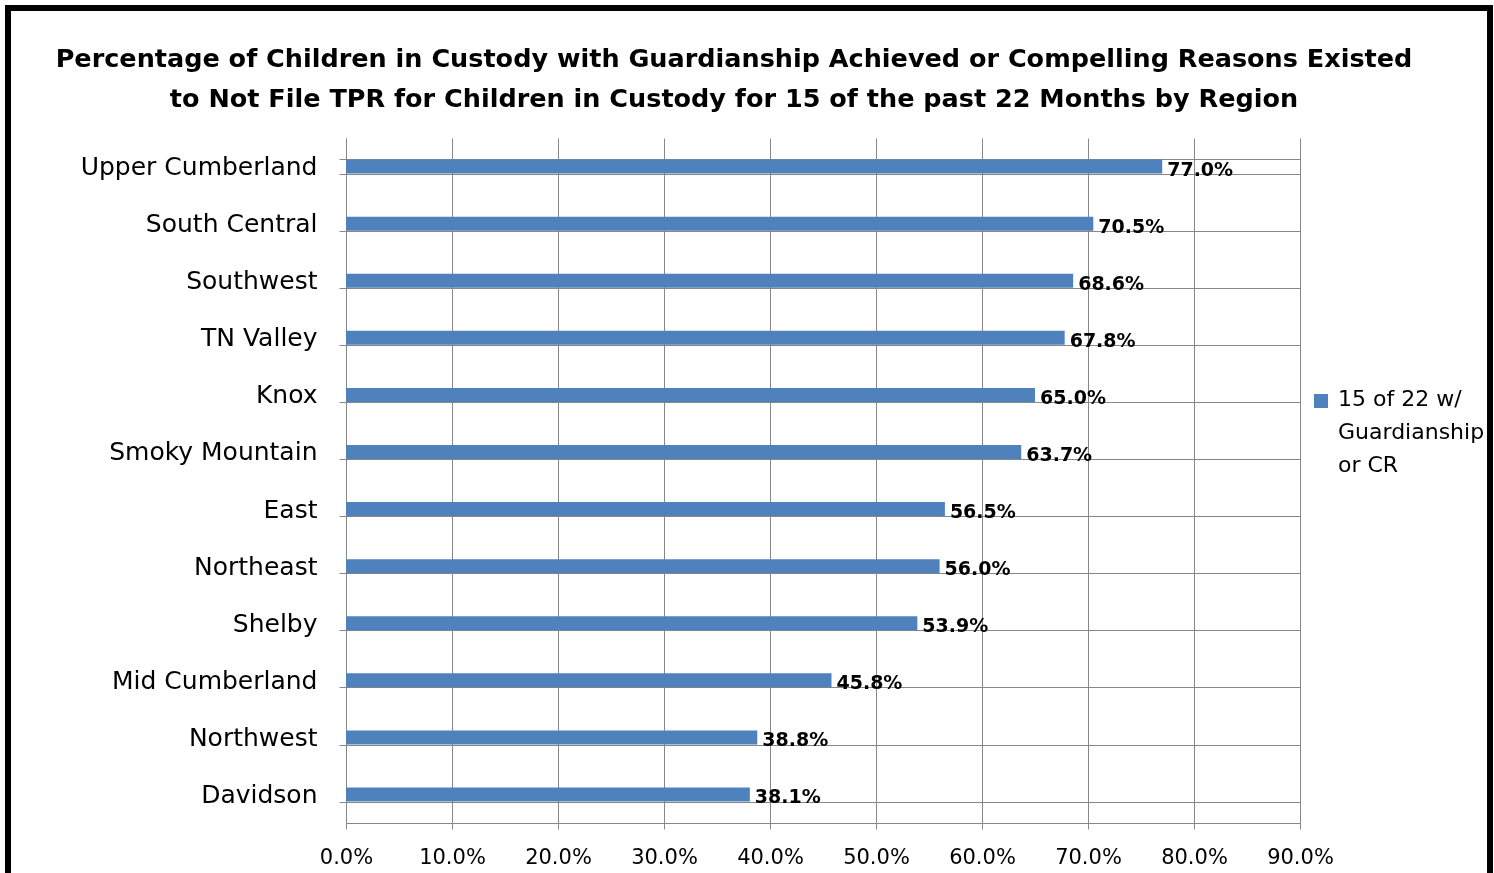 The image size is (1494, 873). Describe the element at coordinates (199, 167) in the screenshot. I see `y-tick-label: Upper Cumberland` at that location.